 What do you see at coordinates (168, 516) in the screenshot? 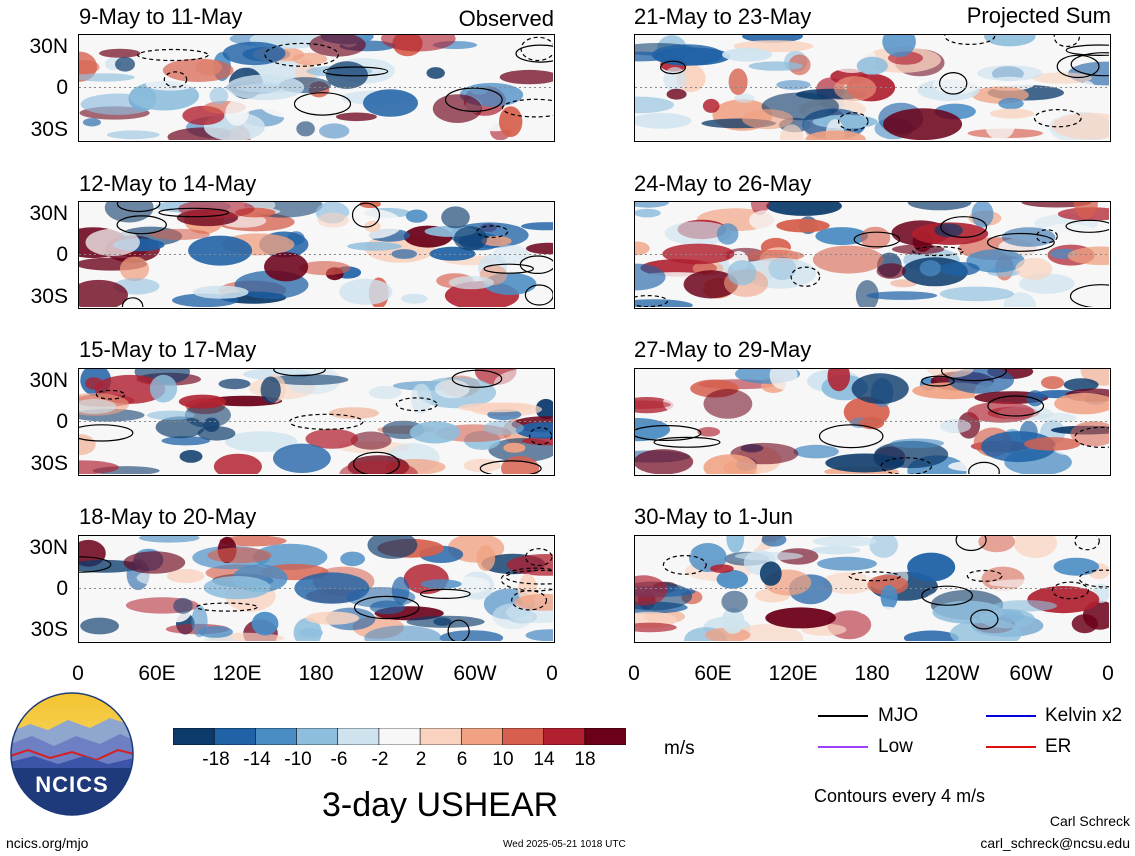
I see `panel-title-observed-4: 18-May to 20-May` at bounding box center [168, 516].